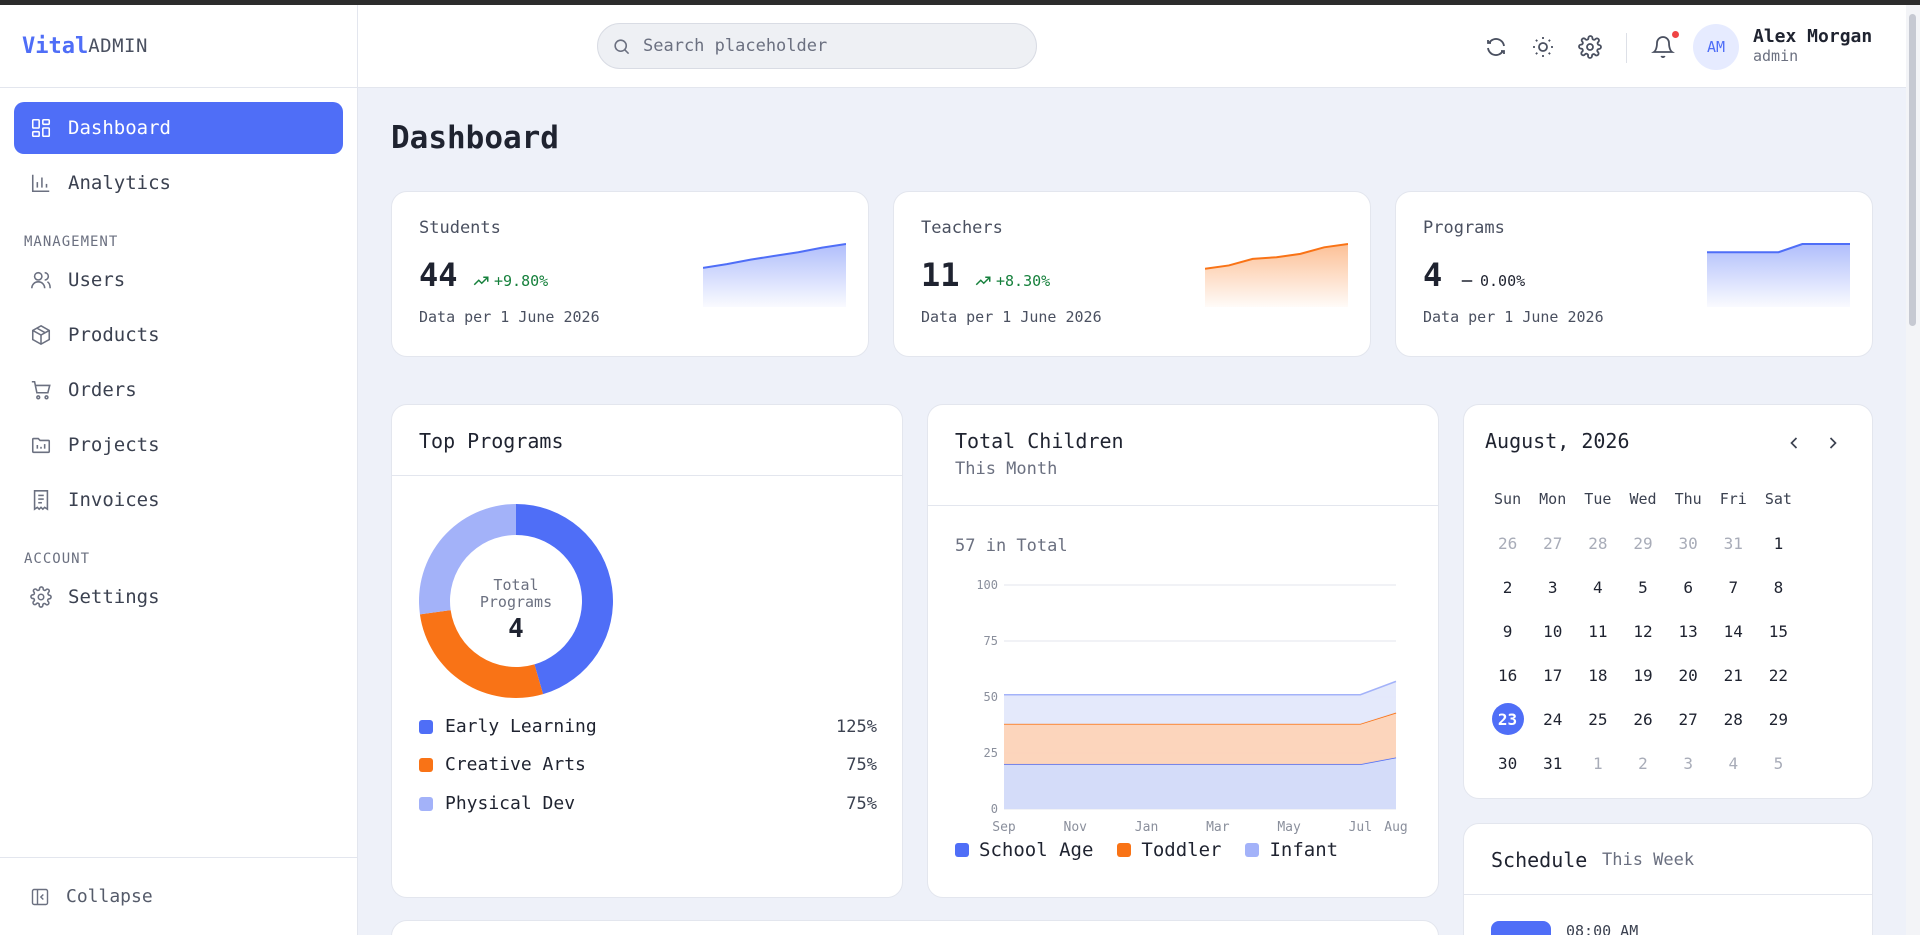 The image size is (1920, 935). Describe the element at coordinates (521, 281) in the screenshot. I see `stat-change-value: +9.80%` at that location.